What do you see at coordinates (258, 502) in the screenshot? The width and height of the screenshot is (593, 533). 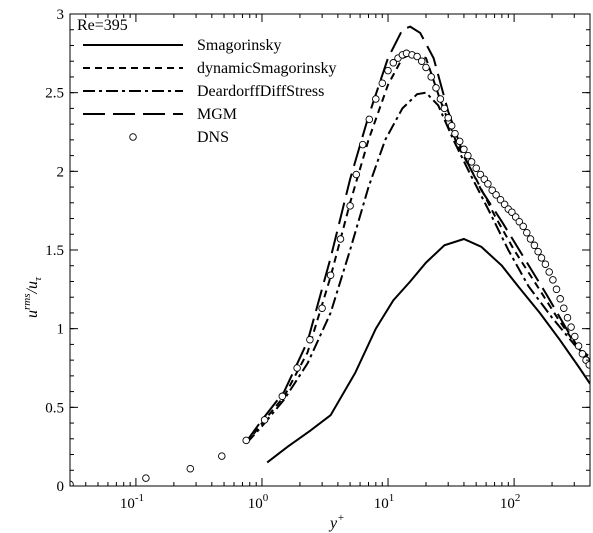 I see `x-tick-label-1: 10⁰` at bounding box center [258, 502].